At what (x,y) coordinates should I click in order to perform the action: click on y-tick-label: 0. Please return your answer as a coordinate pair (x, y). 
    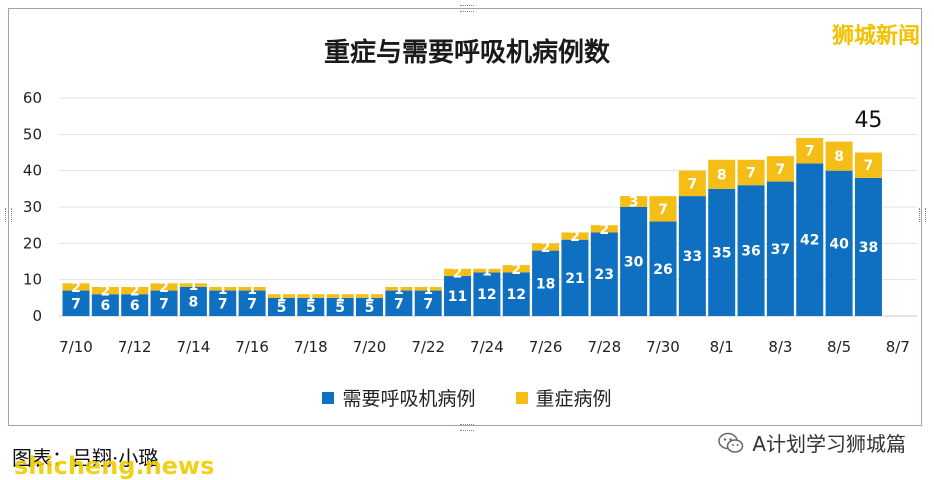
    Looking at the image, I should click on (37, 316).